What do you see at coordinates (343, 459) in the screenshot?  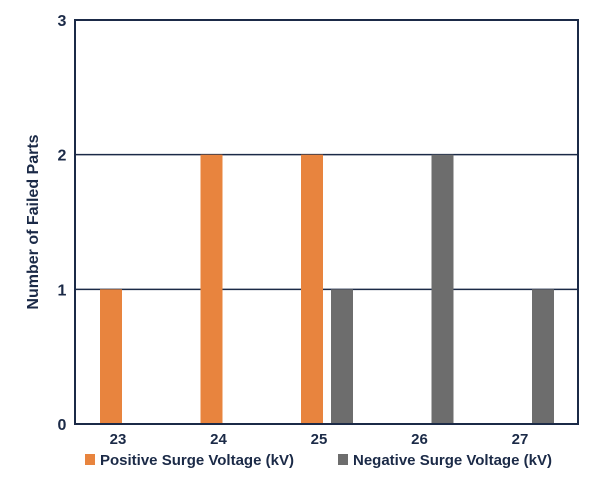 I see `legend-swatch-negative` at bounding box center [343, 459].